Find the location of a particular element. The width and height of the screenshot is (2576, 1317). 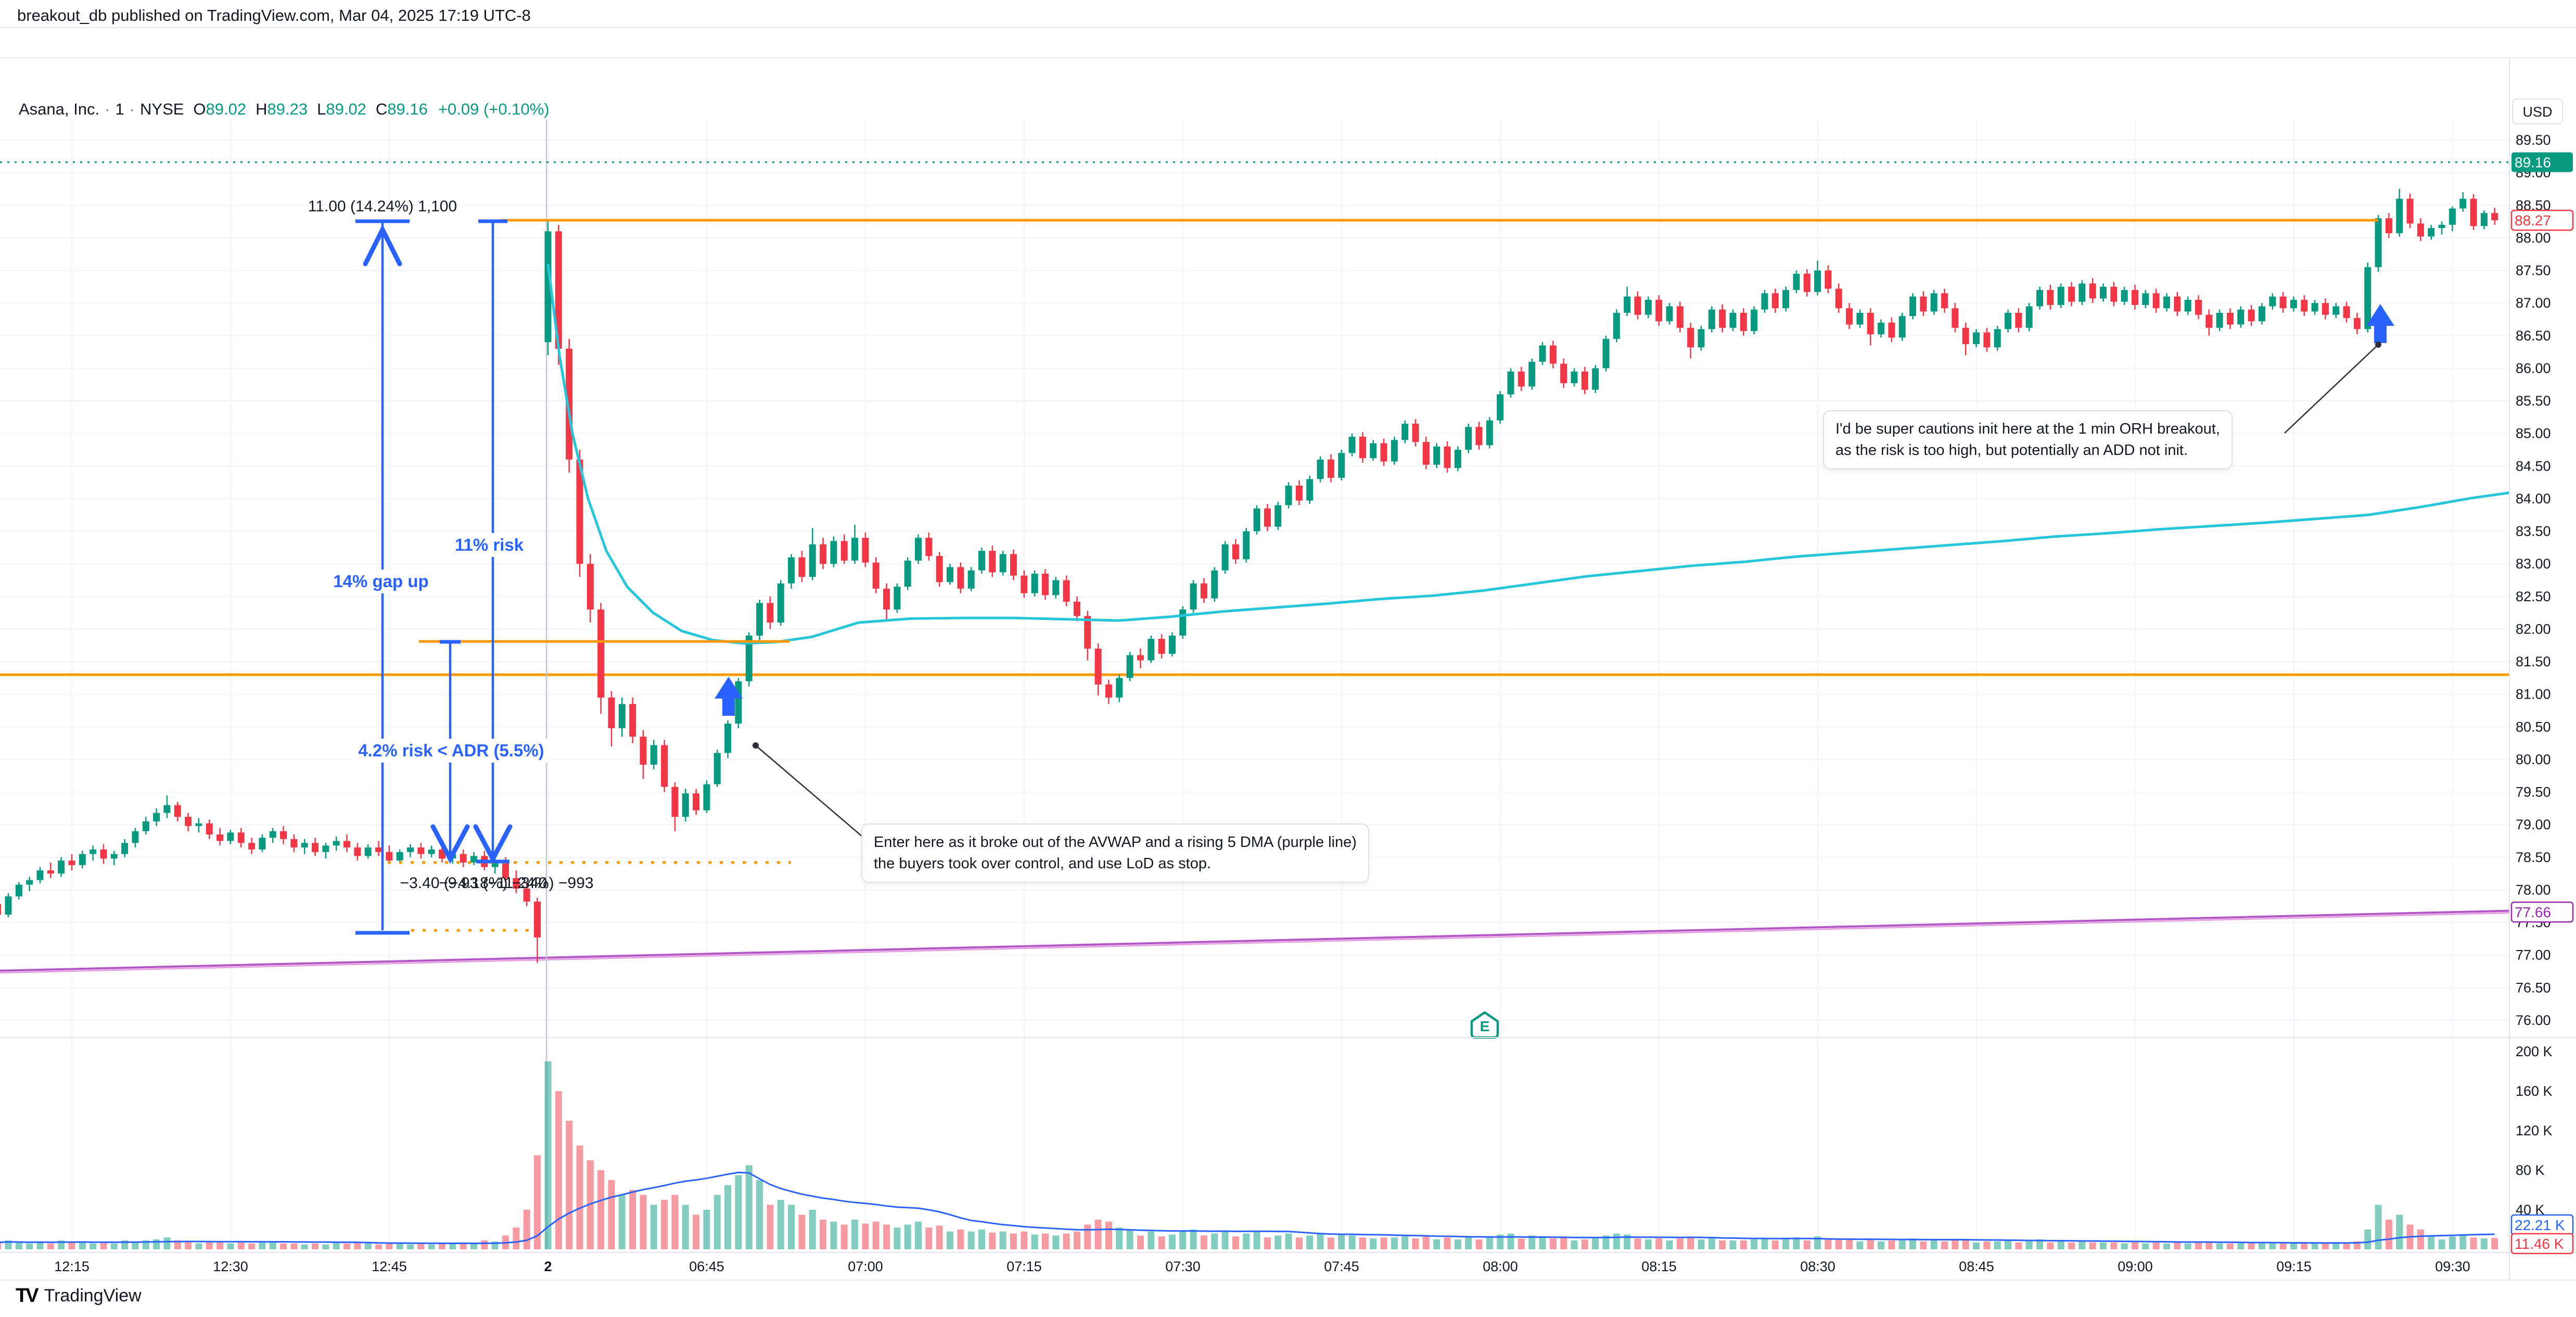

adr-risk-label: 4.2% risk < ADR (5.5%) is located at coordinates (451, 751).